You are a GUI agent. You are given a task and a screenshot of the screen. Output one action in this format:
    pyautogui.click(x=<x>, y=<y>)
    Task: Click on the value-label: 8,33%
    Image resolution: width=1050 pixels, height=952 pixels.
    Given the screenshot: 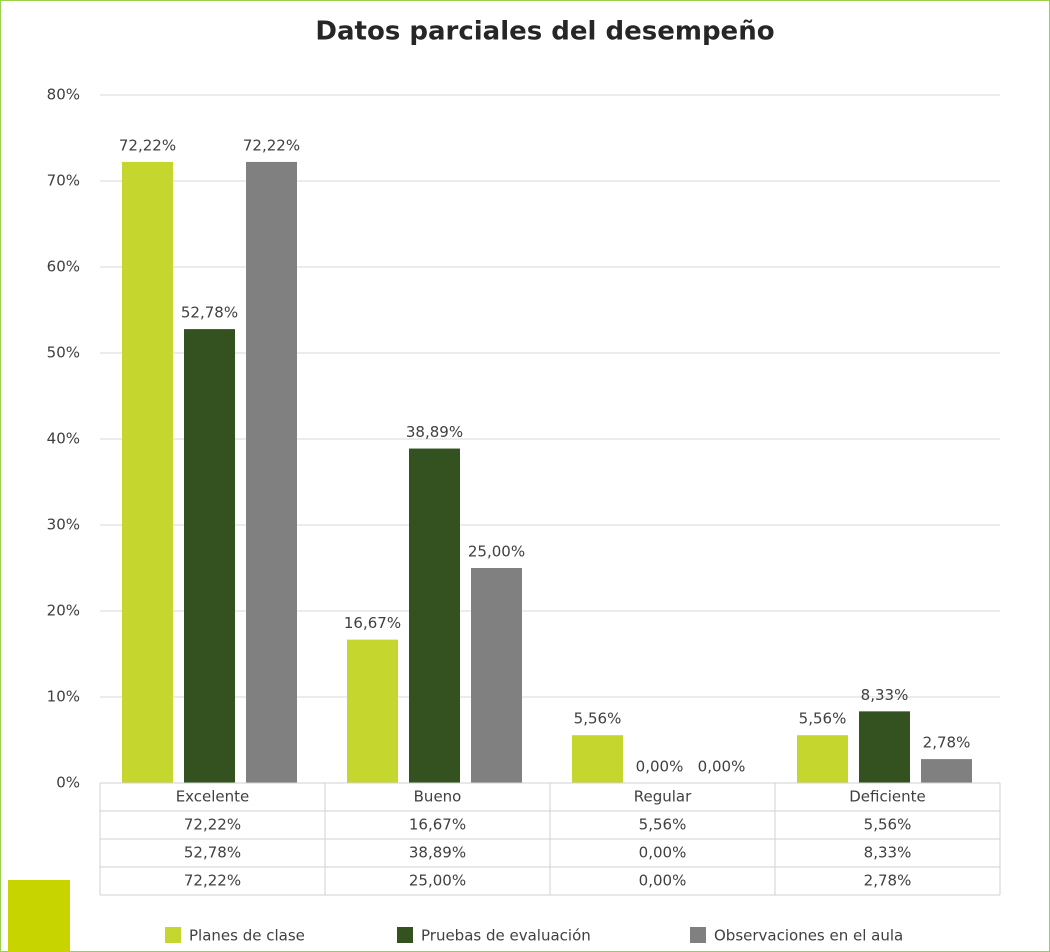 What is the action you would take?
    pyautogui.click(x=885, y=695)
    